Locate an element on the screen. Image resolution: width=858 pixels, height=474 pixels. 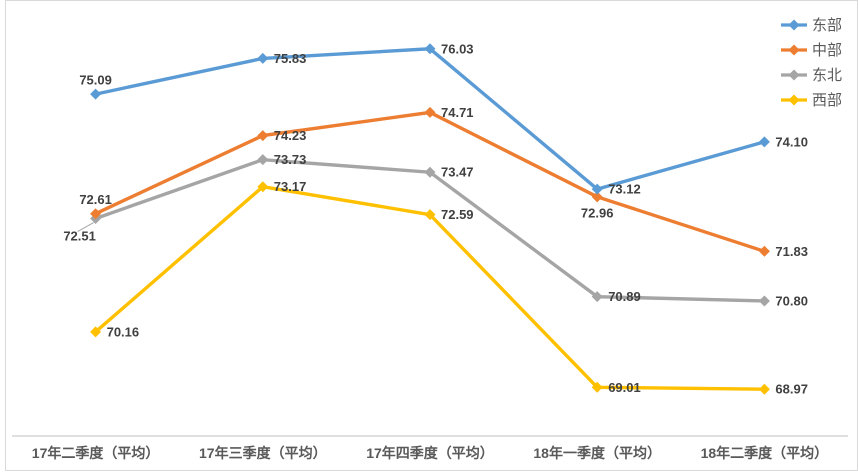
data-label-east: 74.10 is located at coordinates (791, 141).